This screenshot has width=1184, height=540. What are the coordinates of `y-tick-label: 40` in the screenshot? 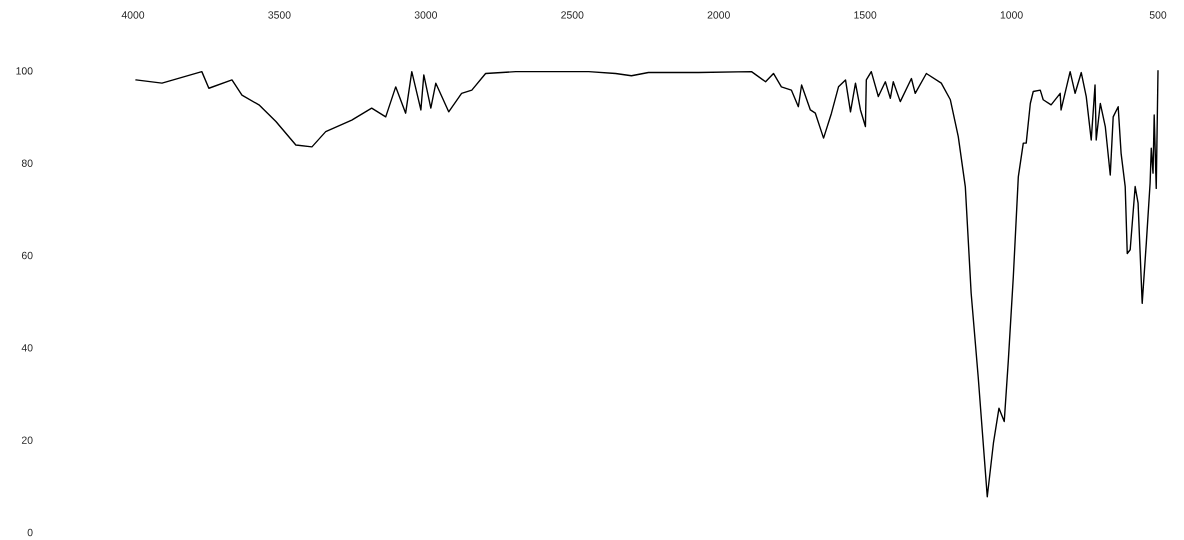 It's located at (27, 348).